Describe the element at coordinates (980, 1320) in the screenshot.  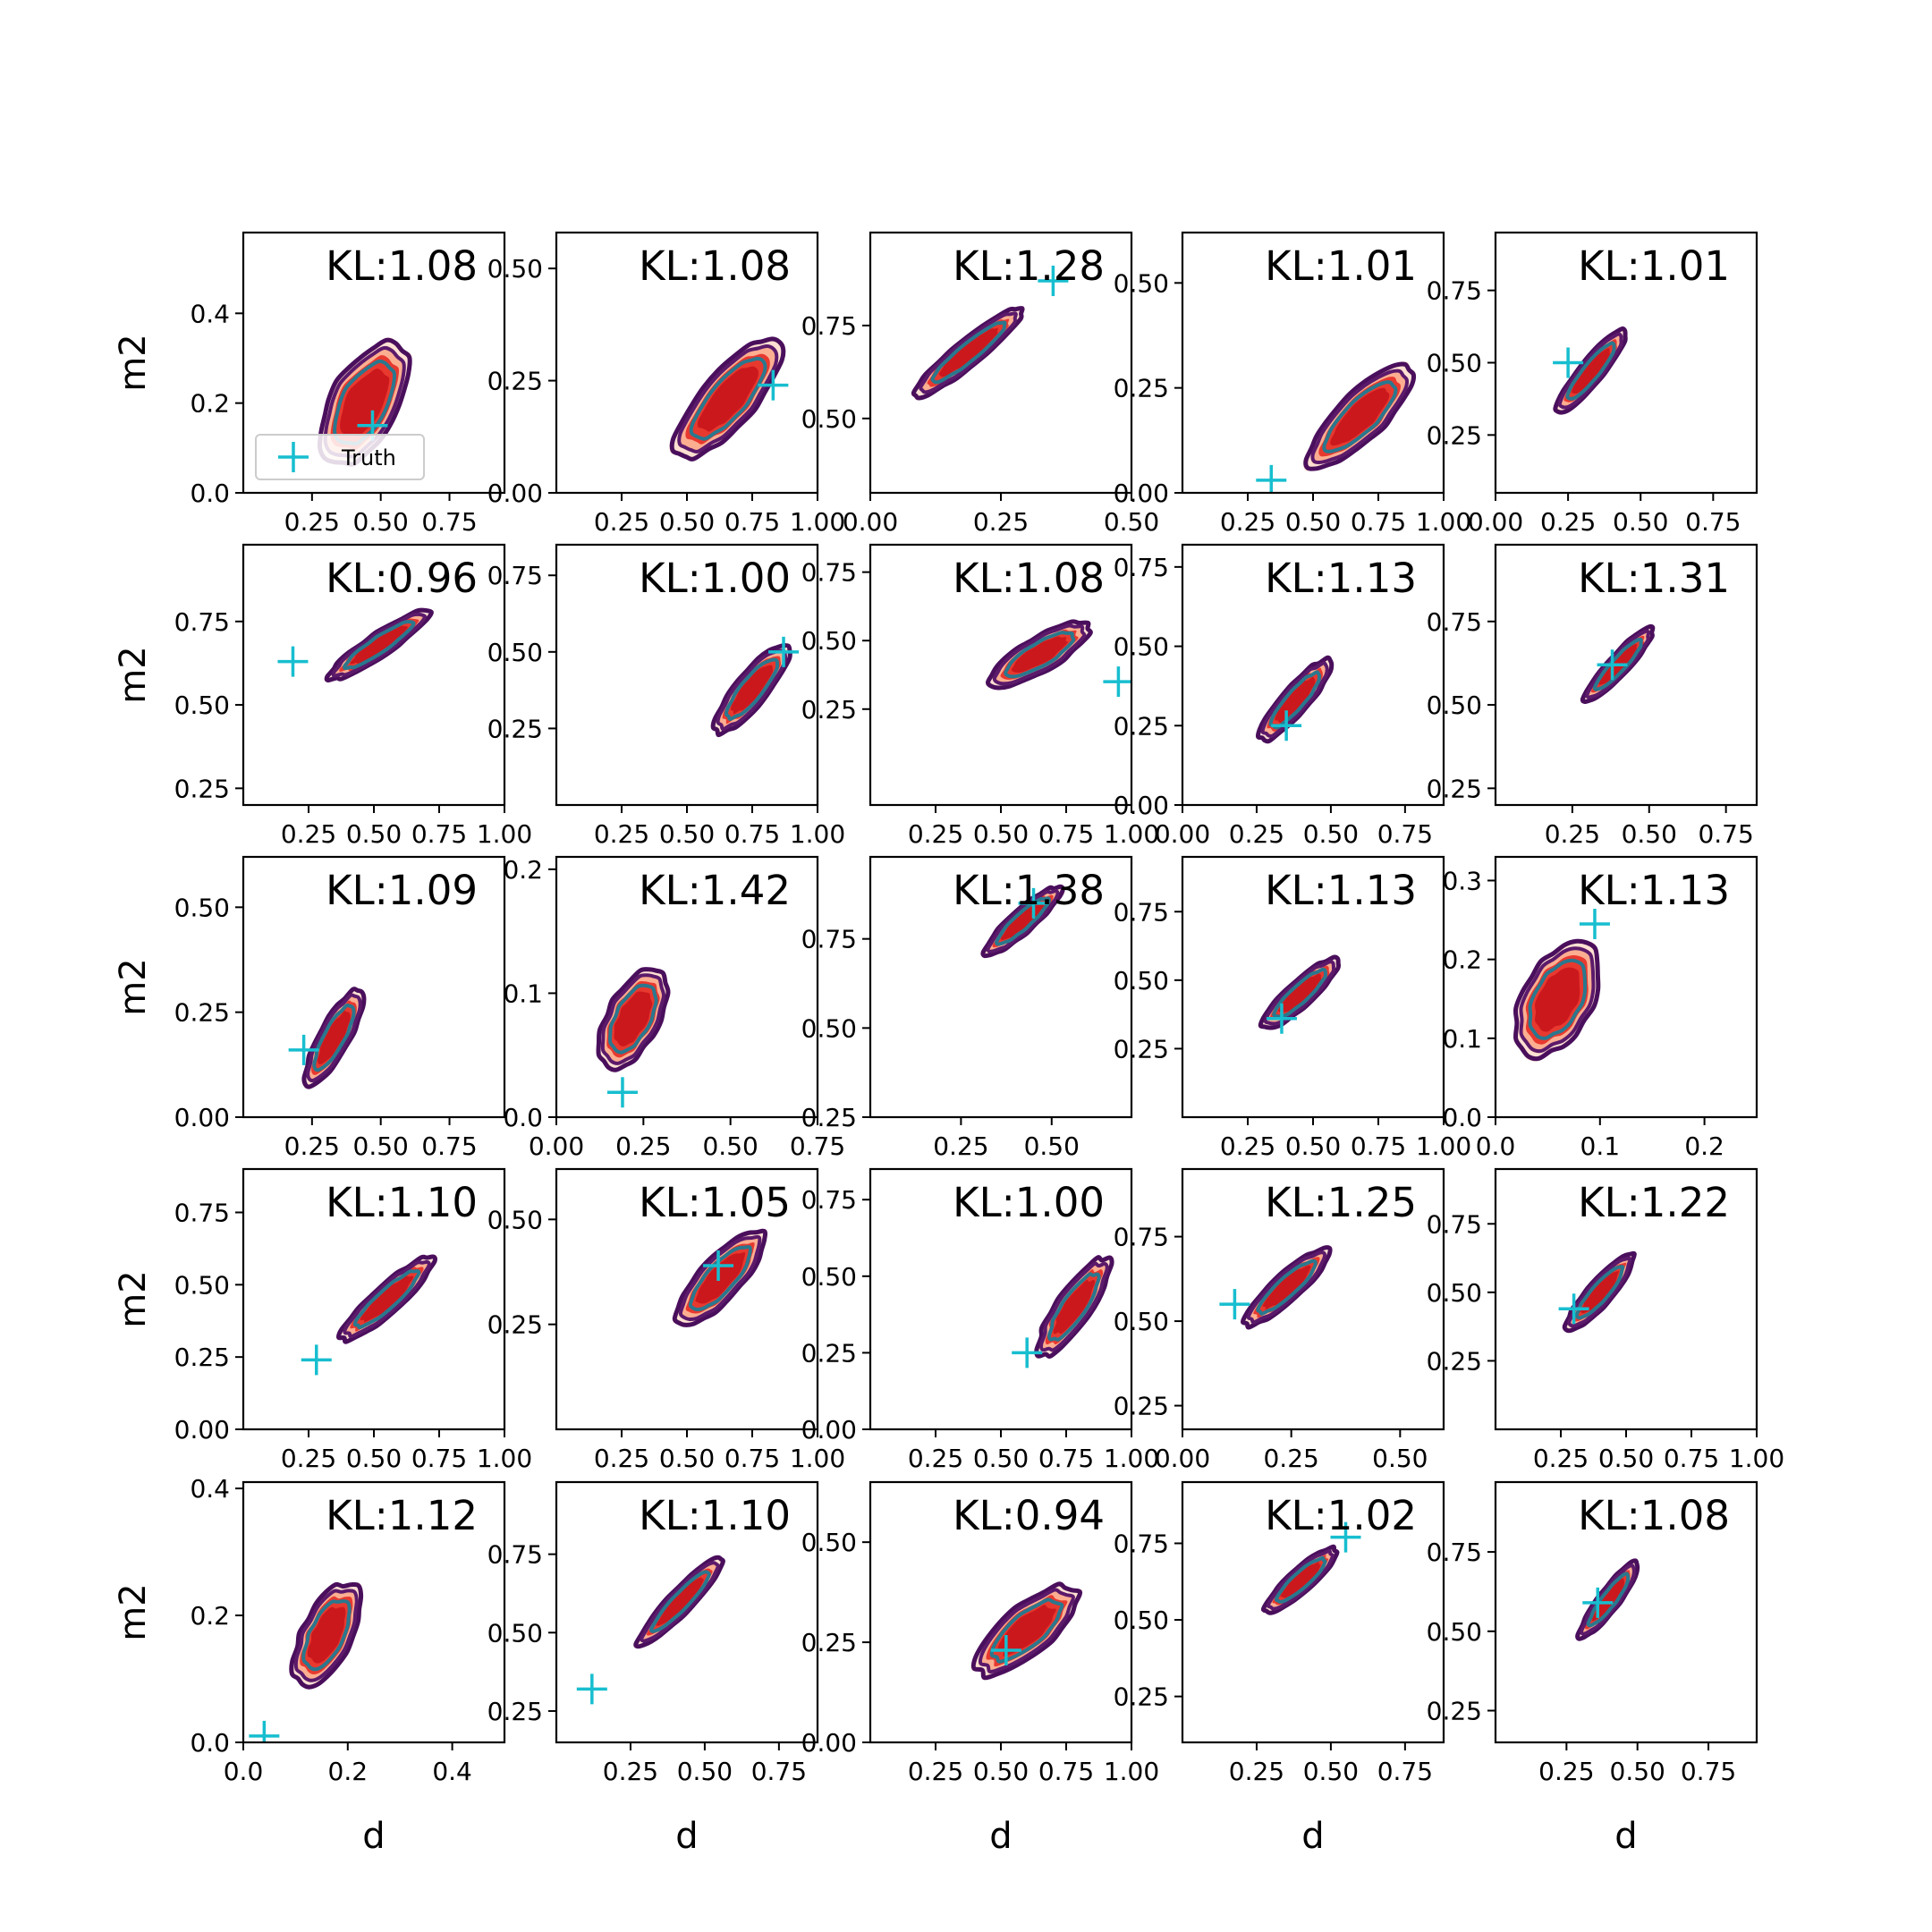
I see `subplot-18: KL:1.00 0.25 0.50 0.75 1.00 0.00 0.25 0.50 0.75` at that location.